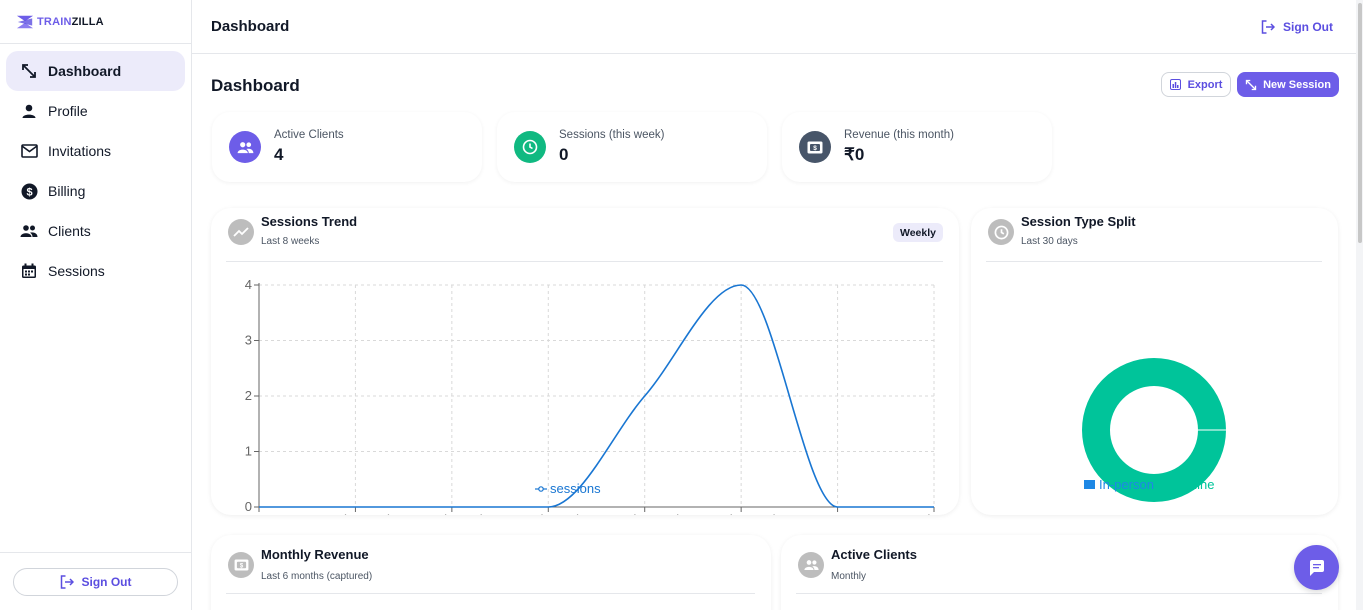  I want to click on sidebar-item-dashboard: Dashboard, so click(95, 71).